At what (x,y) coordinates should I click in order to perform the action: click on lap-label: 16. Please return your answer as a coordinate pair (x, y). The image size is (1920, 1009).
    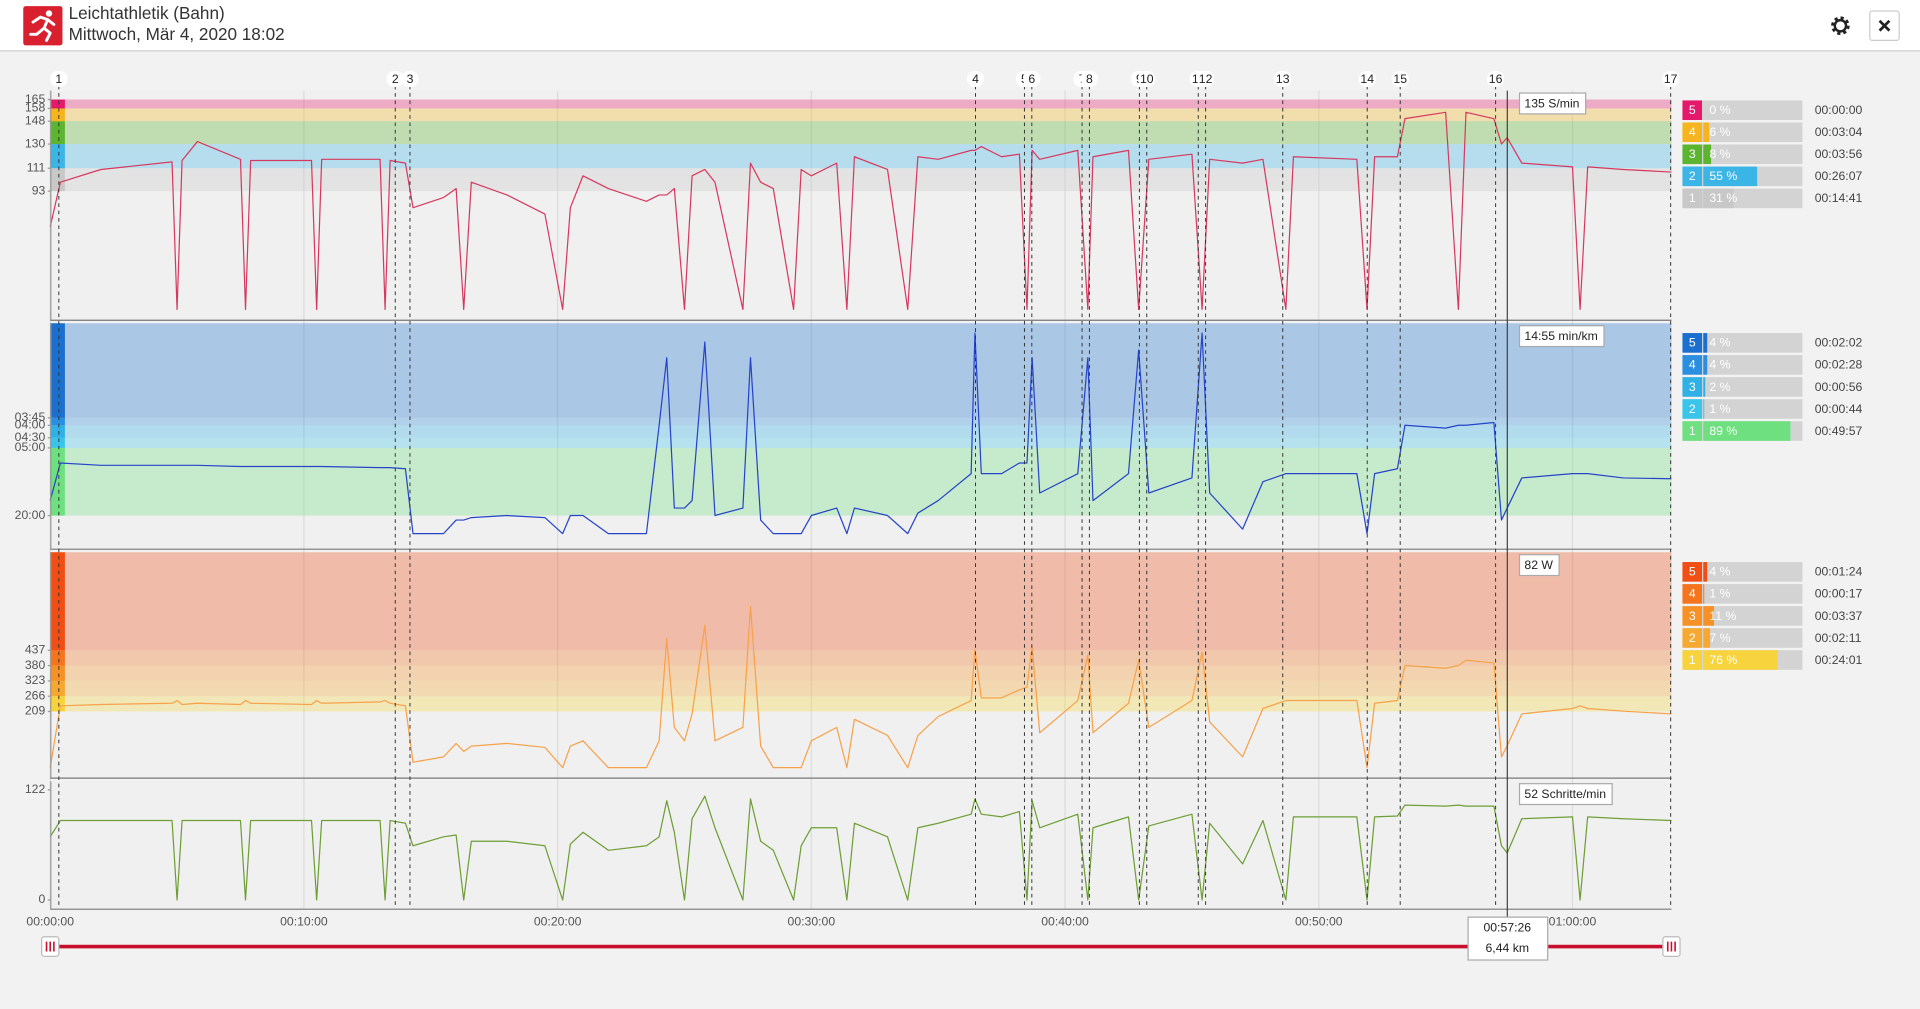
    Looking at the image, I should click on (1496, 79).